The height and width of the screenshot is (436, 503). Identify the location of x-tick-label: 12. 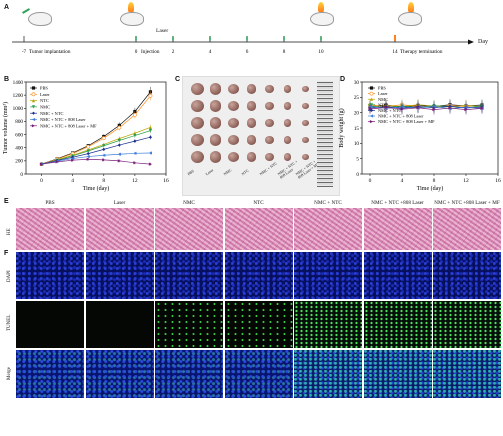
(466, 181).